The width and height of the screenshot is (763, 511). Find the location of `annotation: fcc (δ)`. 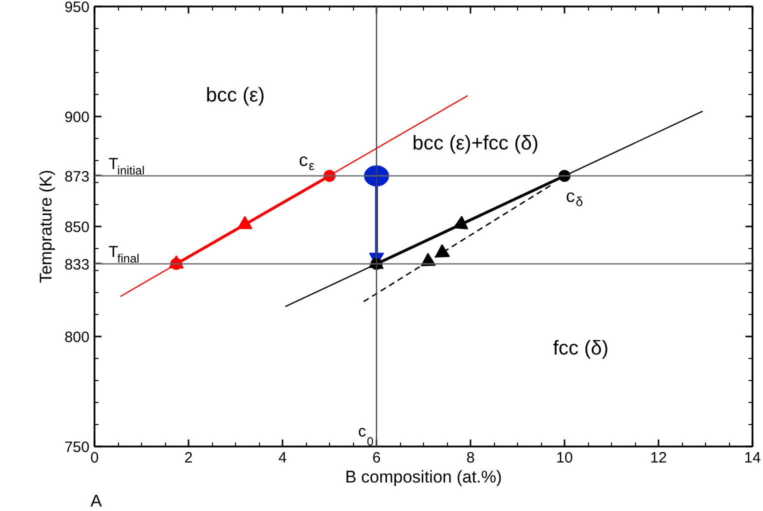

annotation: fcc (δ) is located at coordinates (580, 348).